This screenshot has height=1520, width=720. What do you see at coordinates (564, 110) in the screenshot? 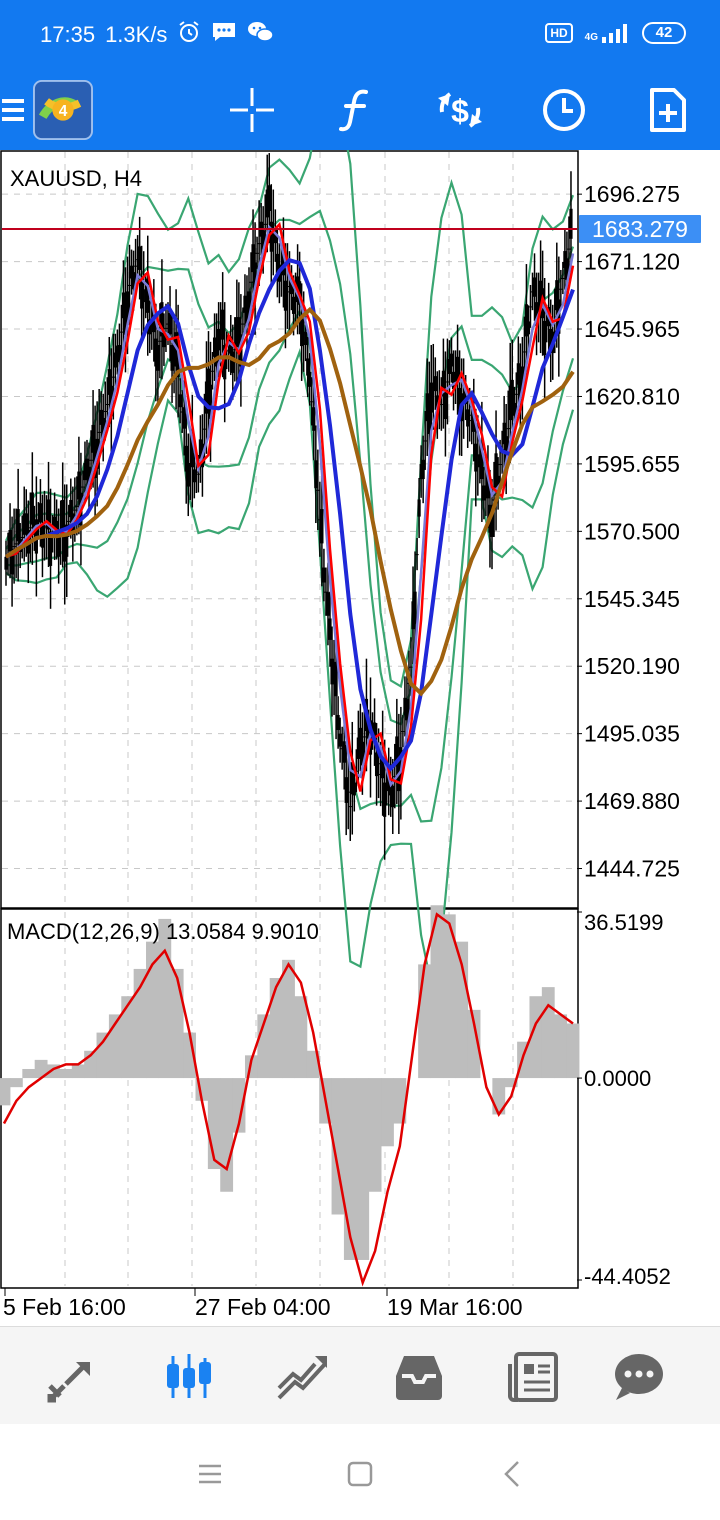
I see `timeframe-icon` at bounding box center [564, 110].